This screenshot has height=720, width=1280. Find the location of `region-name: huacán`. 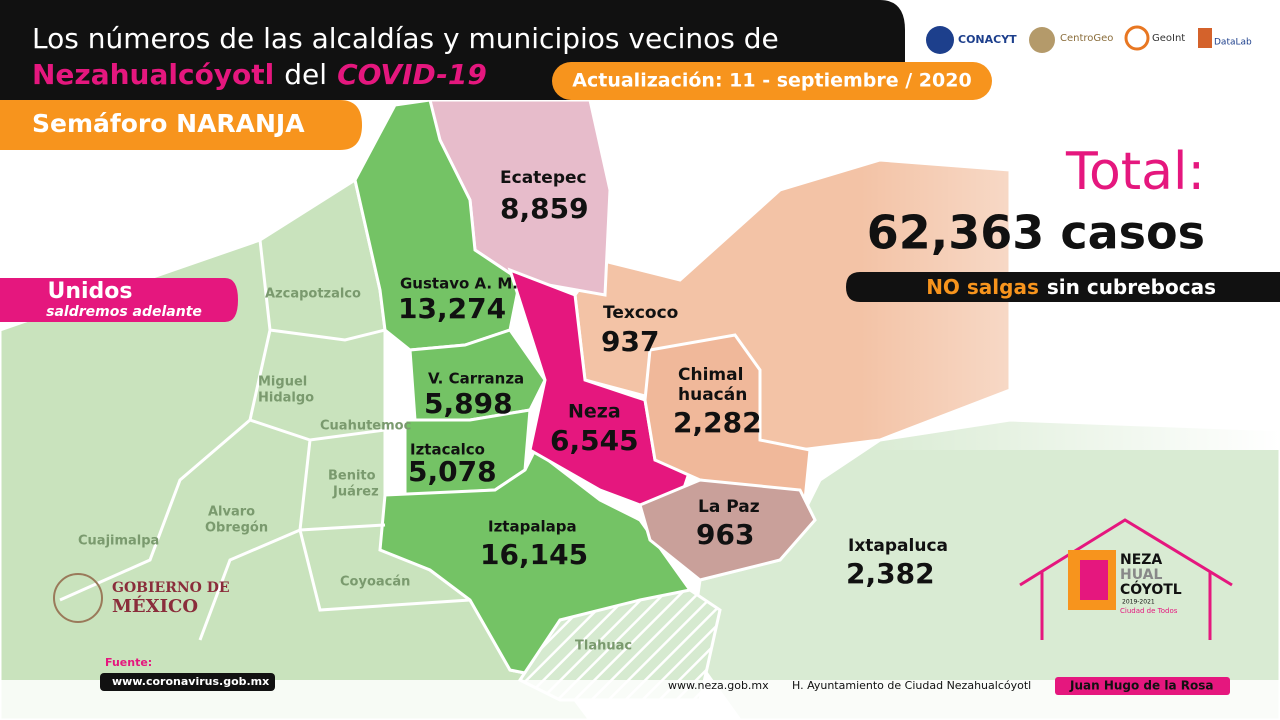

region-name: huacán is located at coordinates (712, 395).